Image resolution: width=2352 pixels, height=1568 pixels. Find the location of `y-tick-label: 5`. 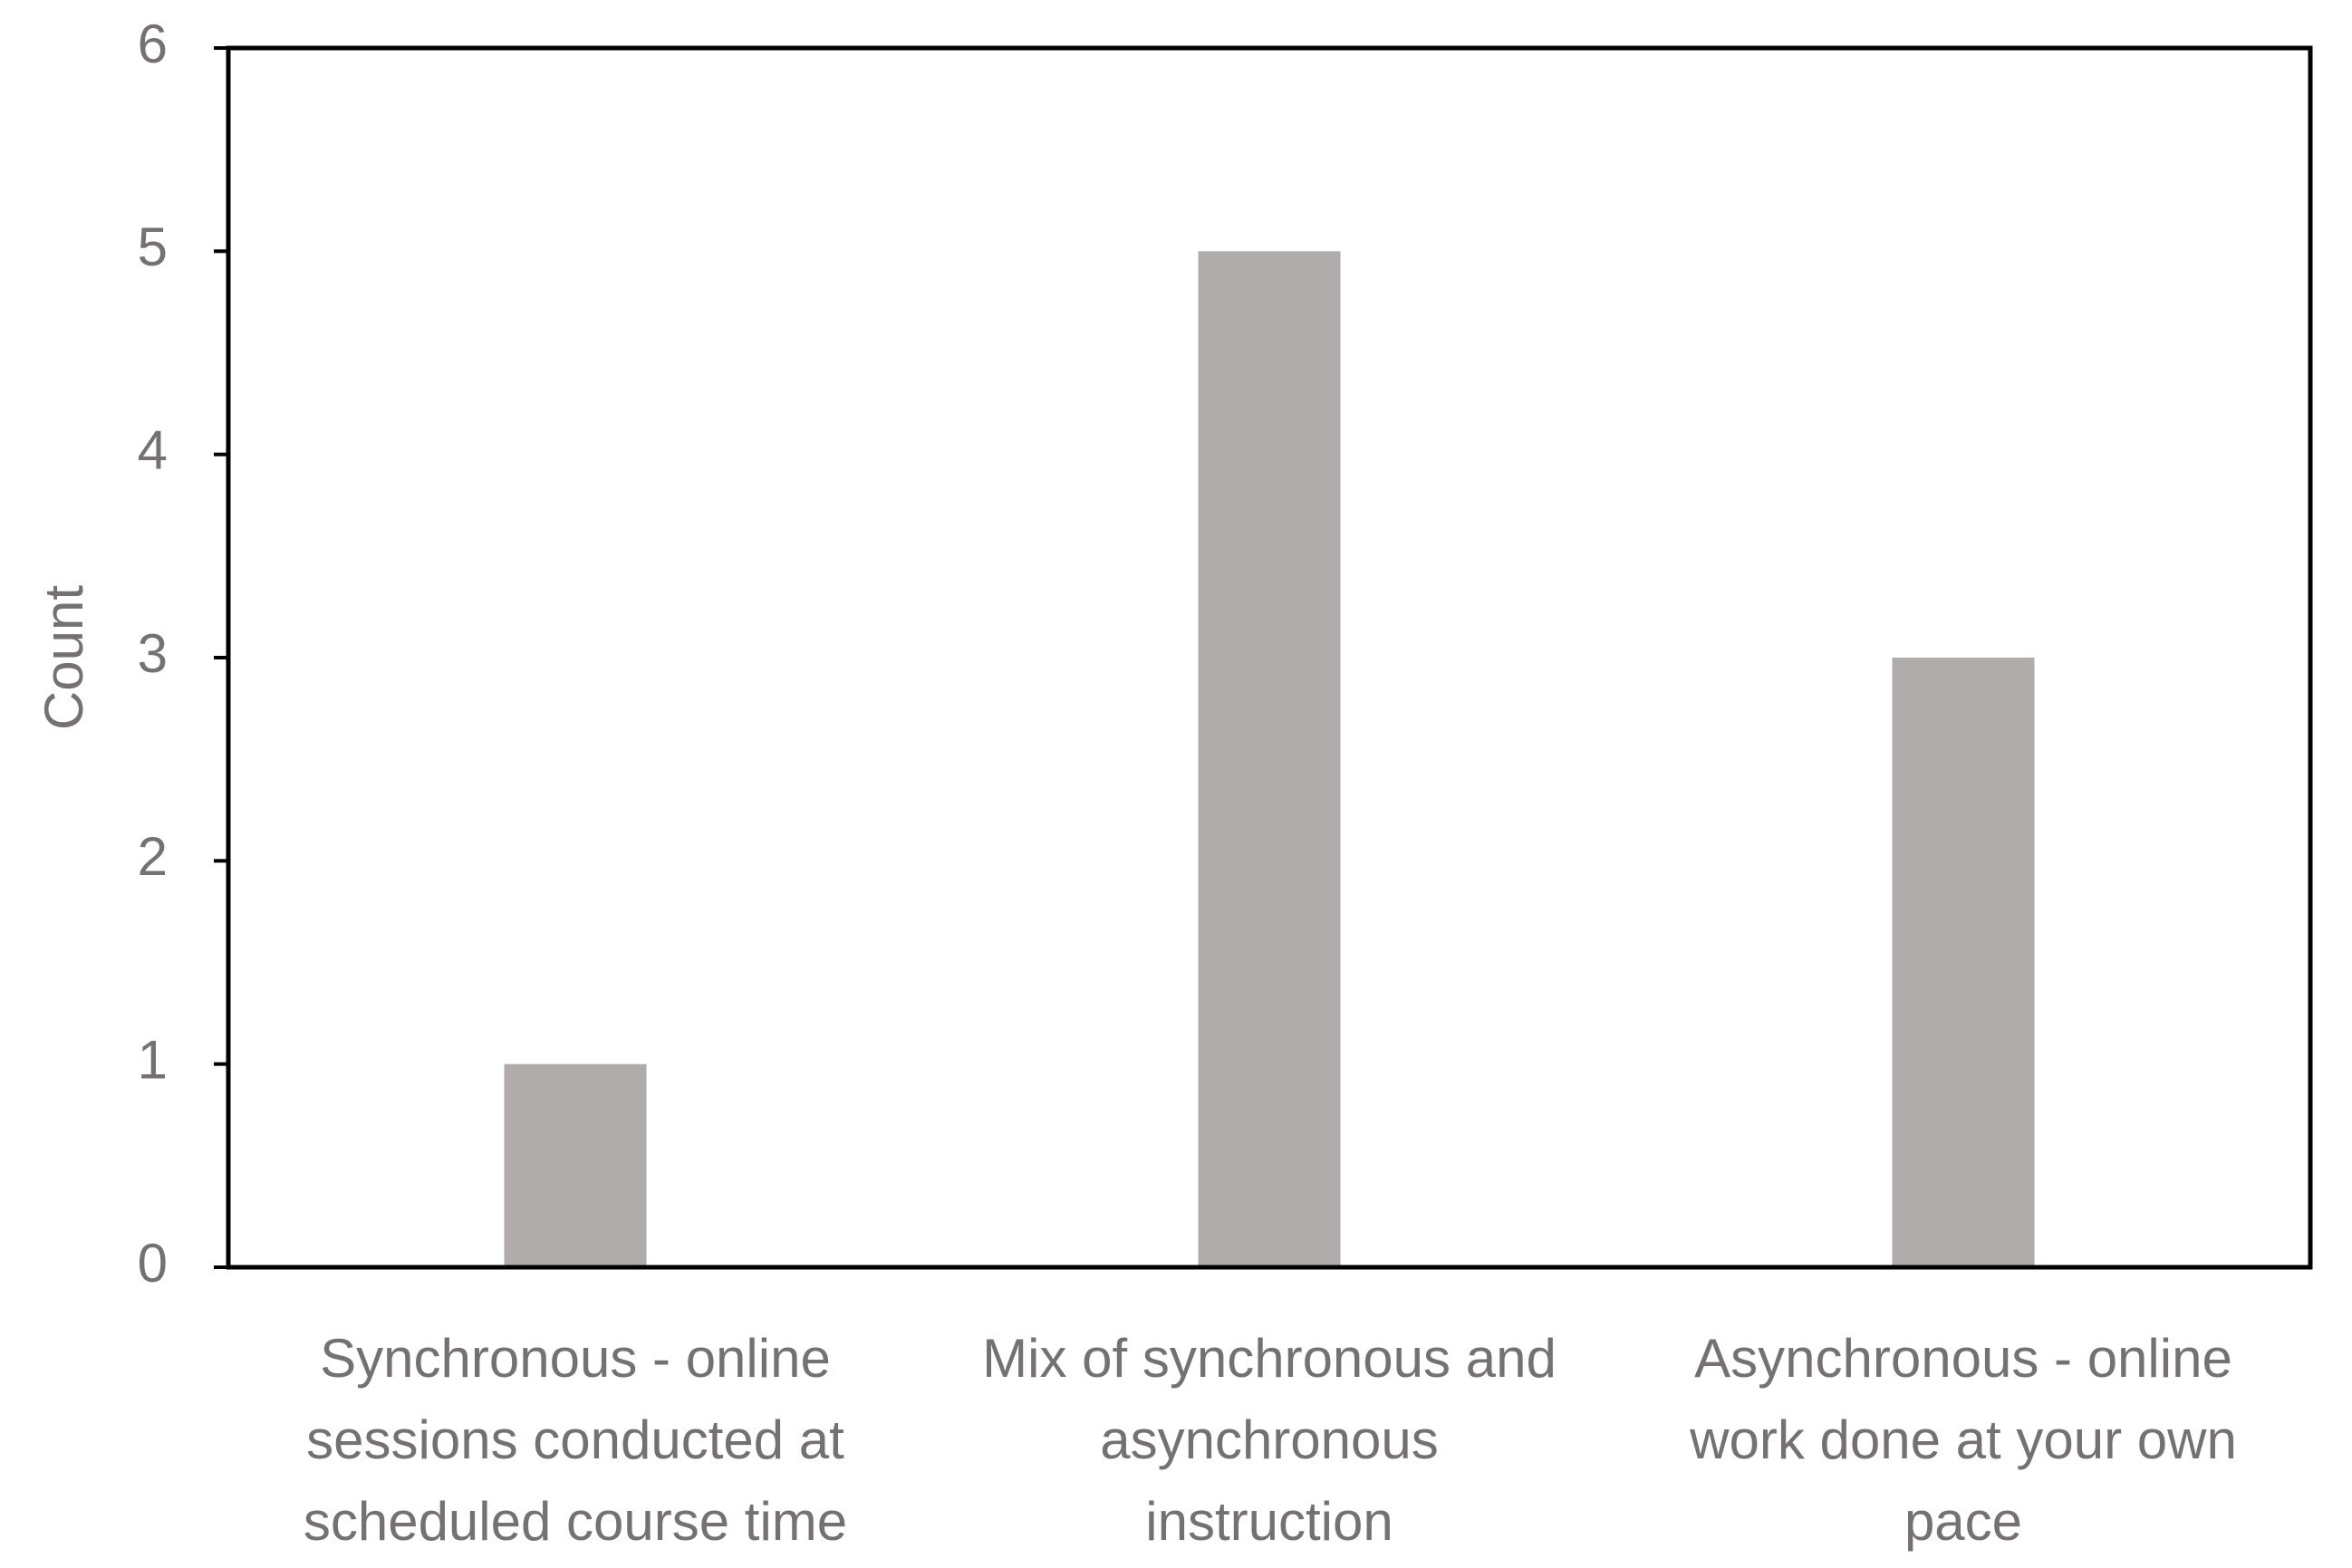

y-tick-label: 5 is located at coordinates (153, 246).